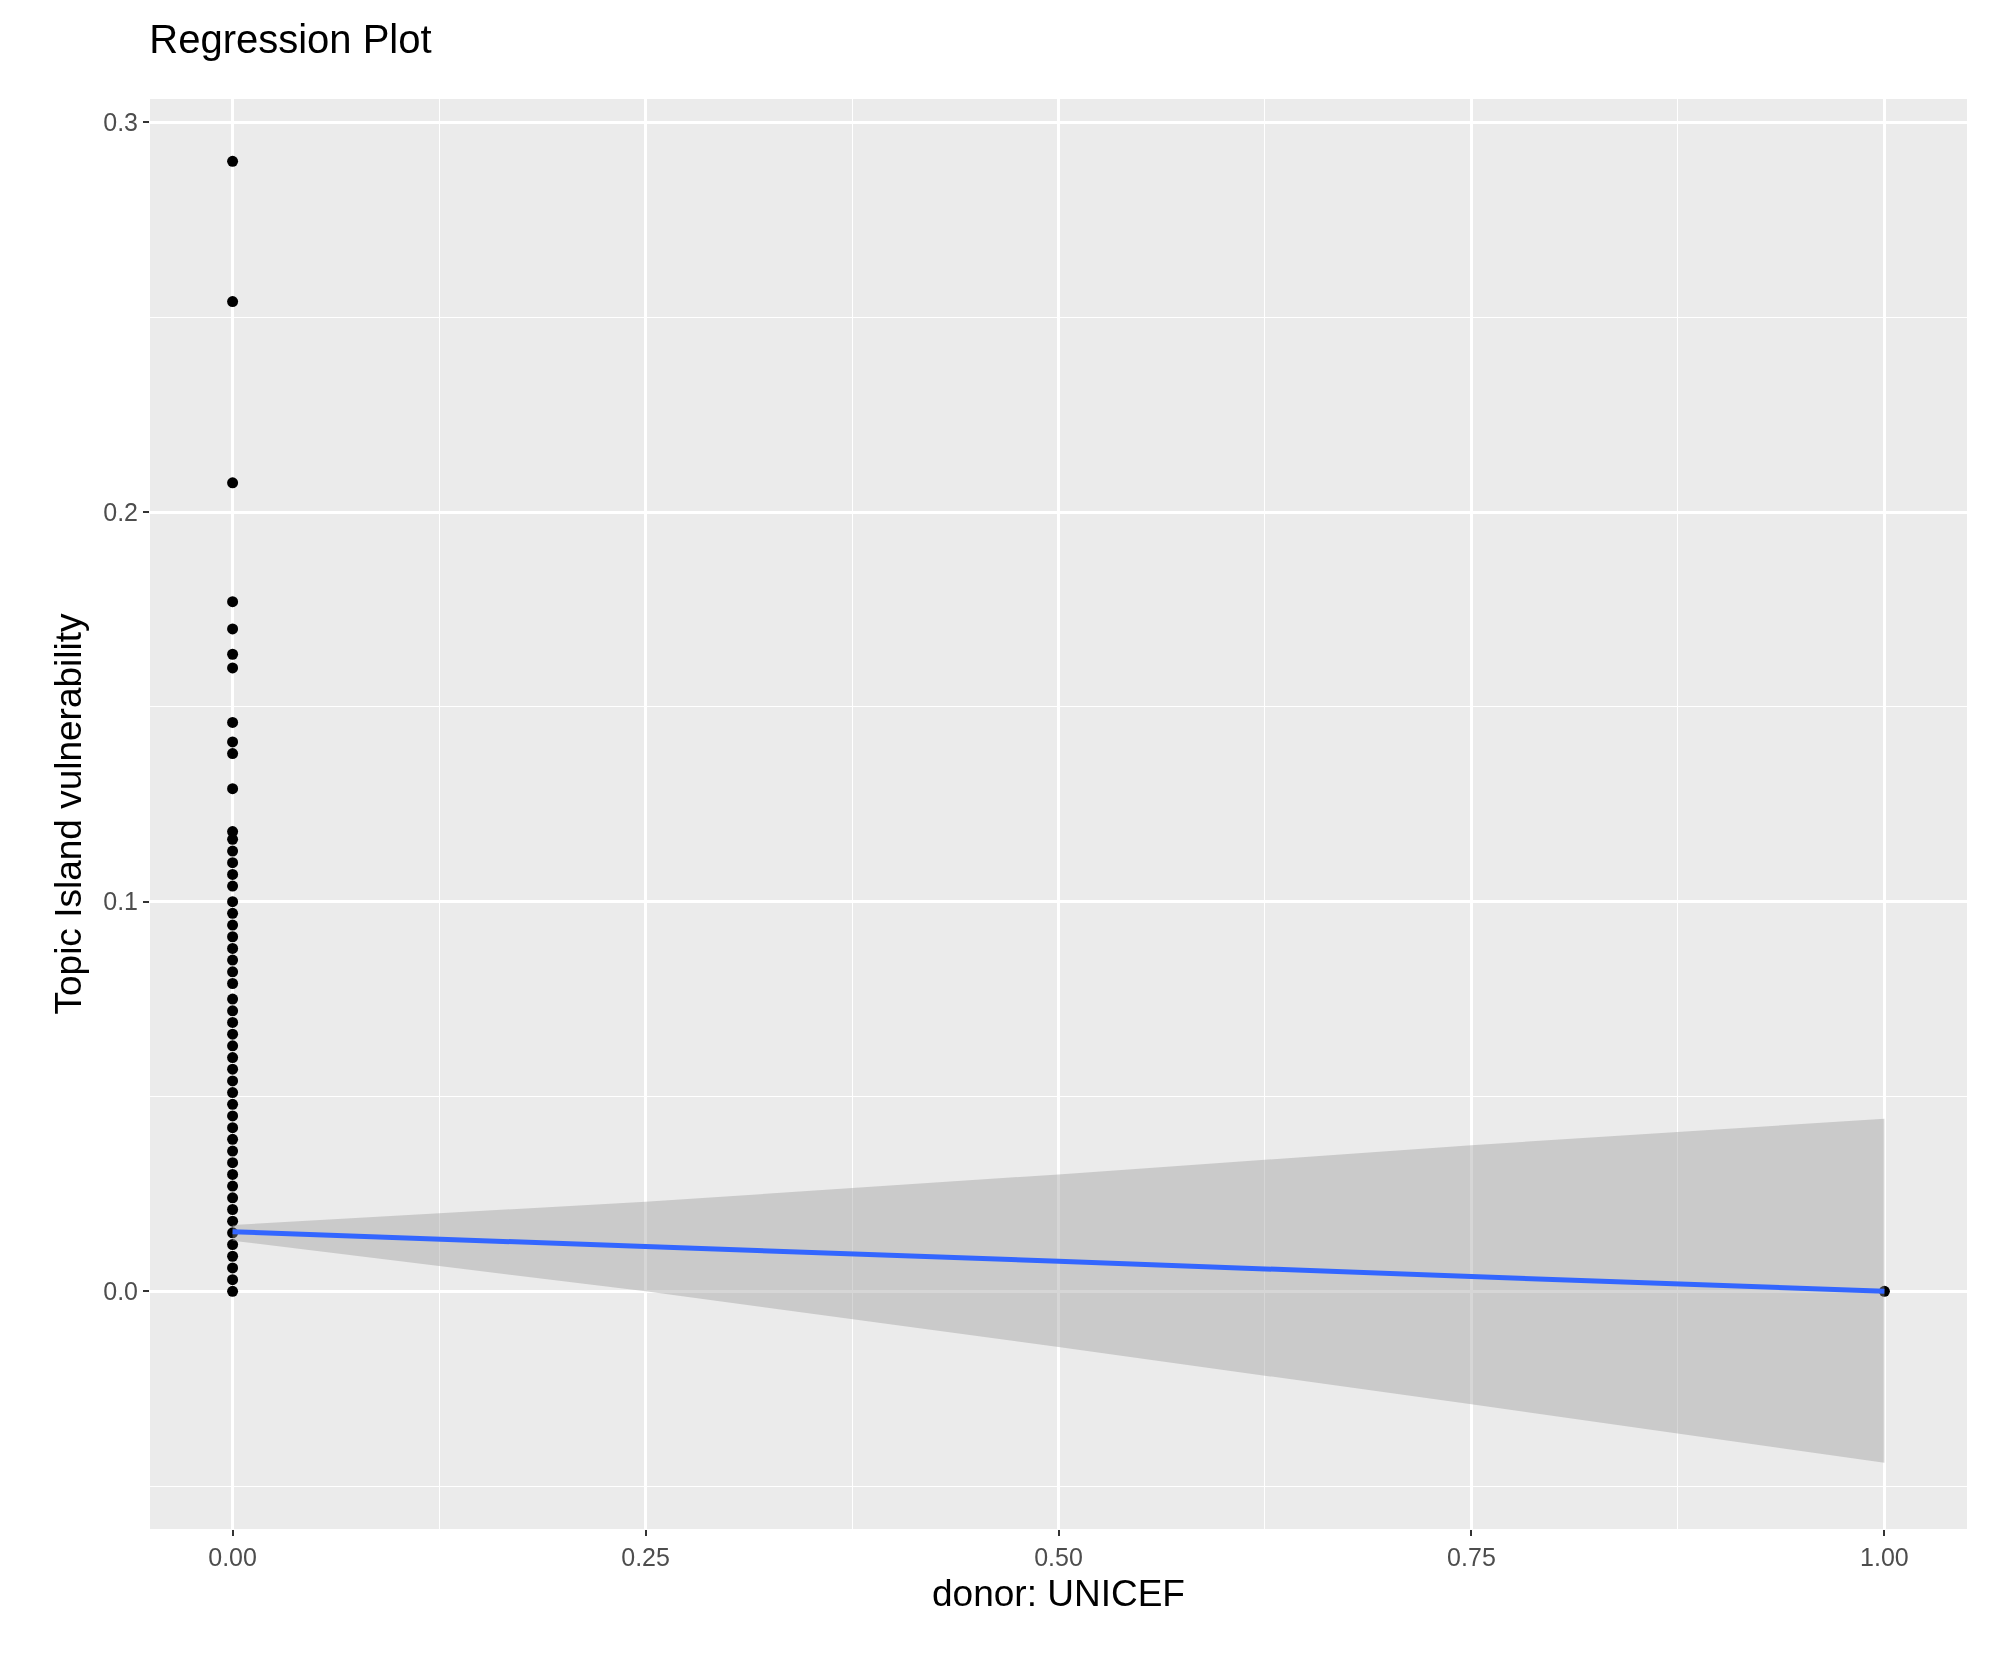 This screenshot has width=1990, height=1665. What do you see at coordinates (1471, 1557) in the screenshot?
I see `x-tick-label: 0.75` at bounding box center [1471, 1557].